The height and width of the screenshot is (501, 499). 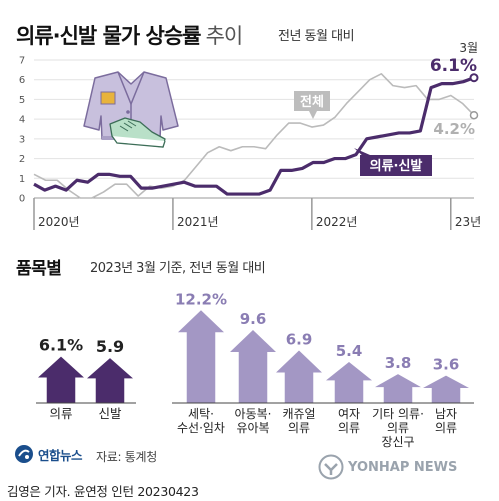 I want to click on yonhap-logo: 연합뉴스, so click(x=48, y=454).